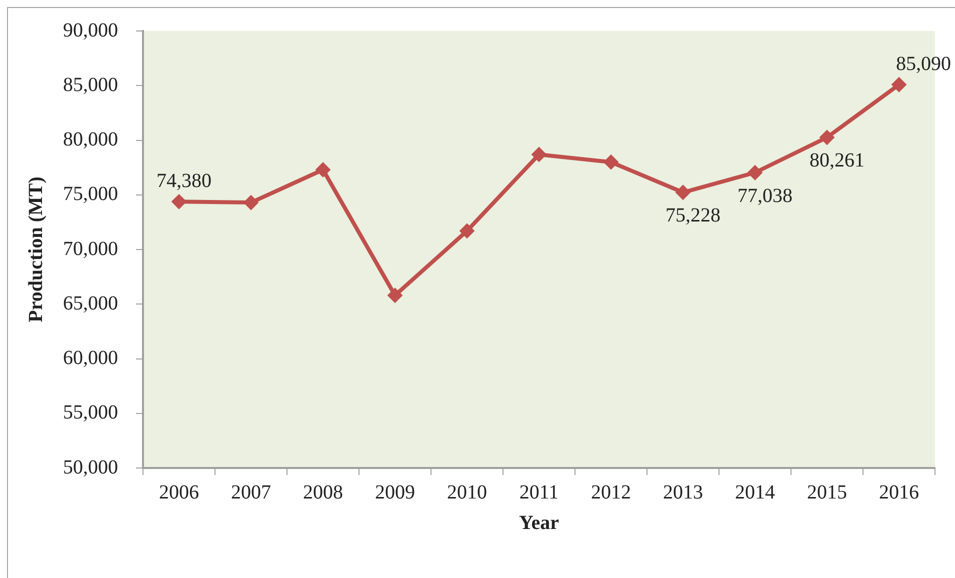 The width and height of the screenshot is (955, 578). Describe the element at coordinates (923, 63) in the screenshot. I see `data-label: 85,090` at that location.